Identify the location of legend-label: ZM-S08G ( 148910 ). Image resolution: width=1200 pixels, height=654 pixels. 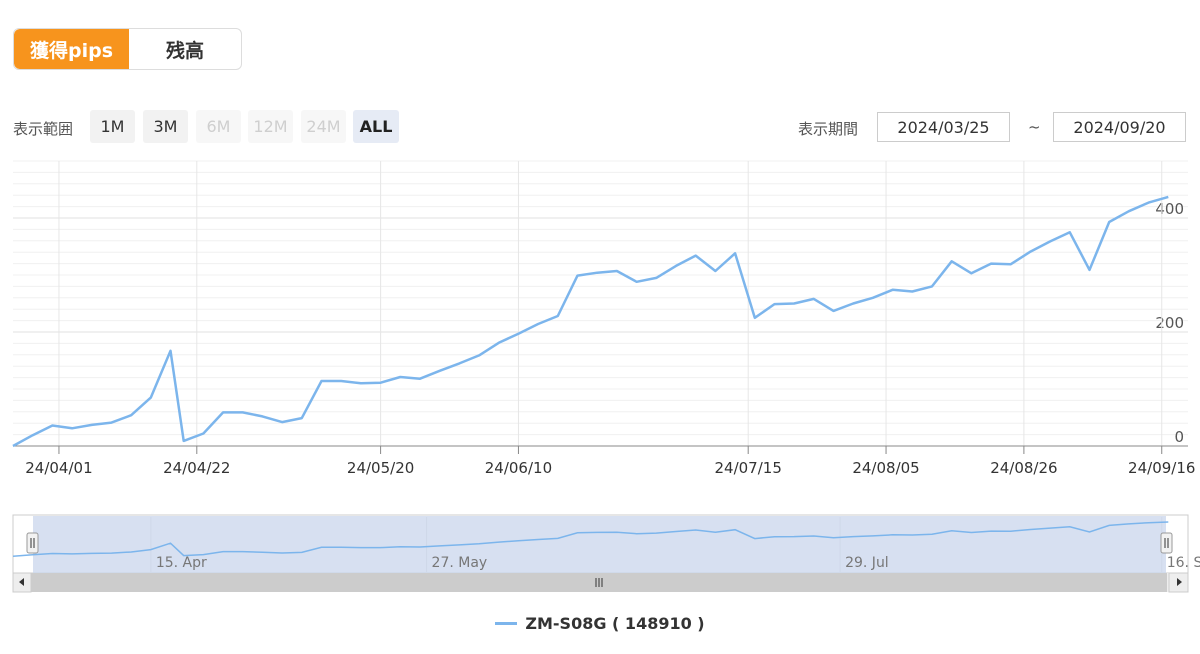
(615, 623).